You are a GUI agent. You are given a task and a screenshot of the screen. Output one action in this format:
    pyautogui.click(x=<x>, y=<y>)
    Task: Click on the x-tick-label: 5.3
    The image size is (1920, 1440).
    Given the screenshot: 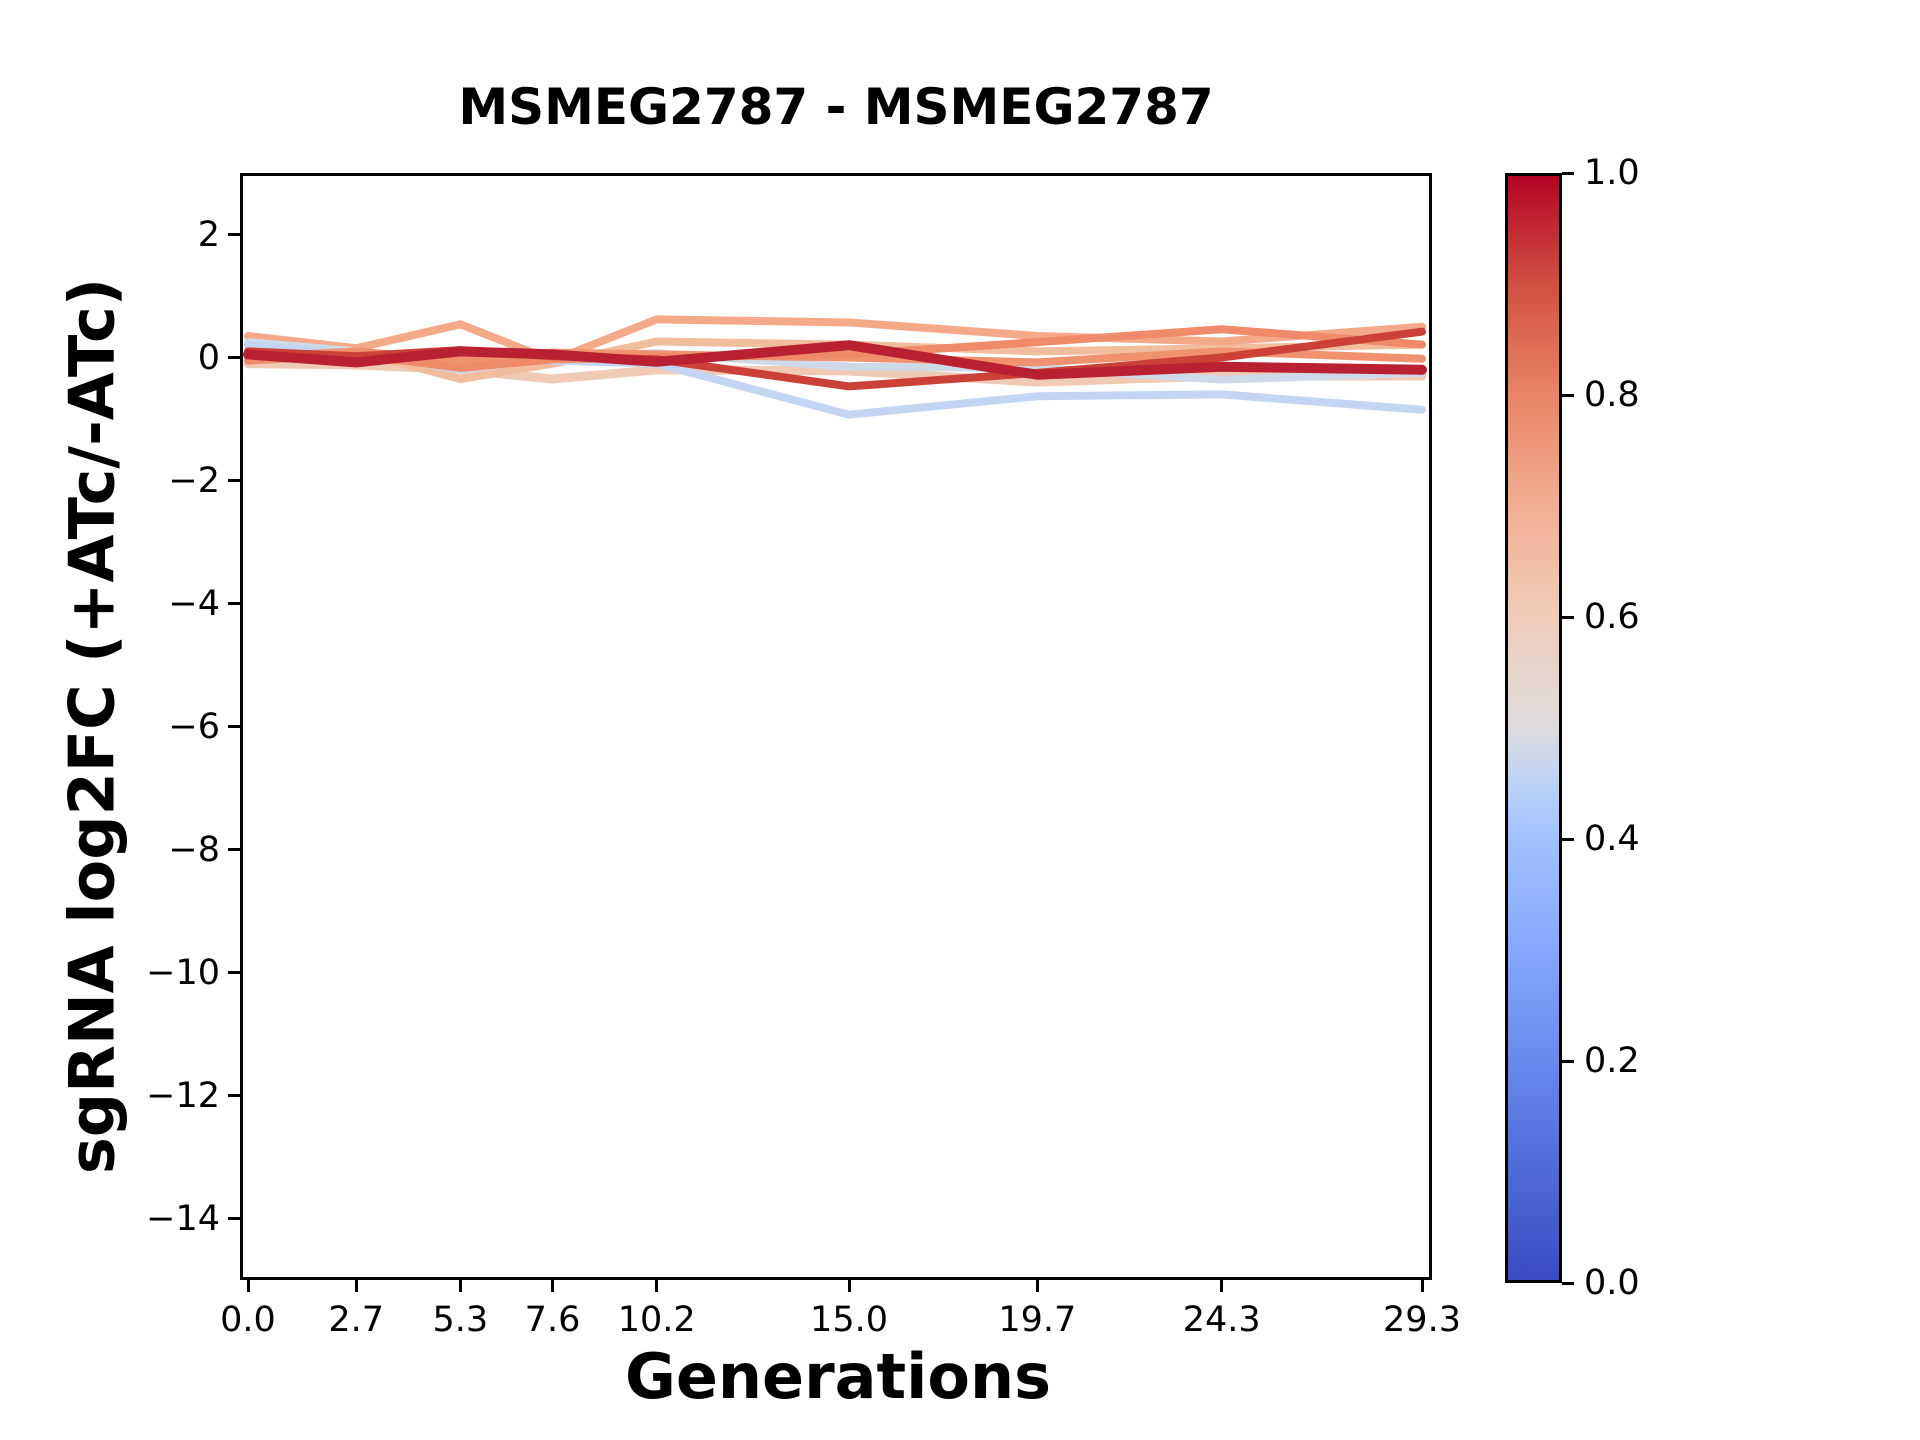 What is the action you would take?
    pyautogui.click(x=460, y=1320)
    